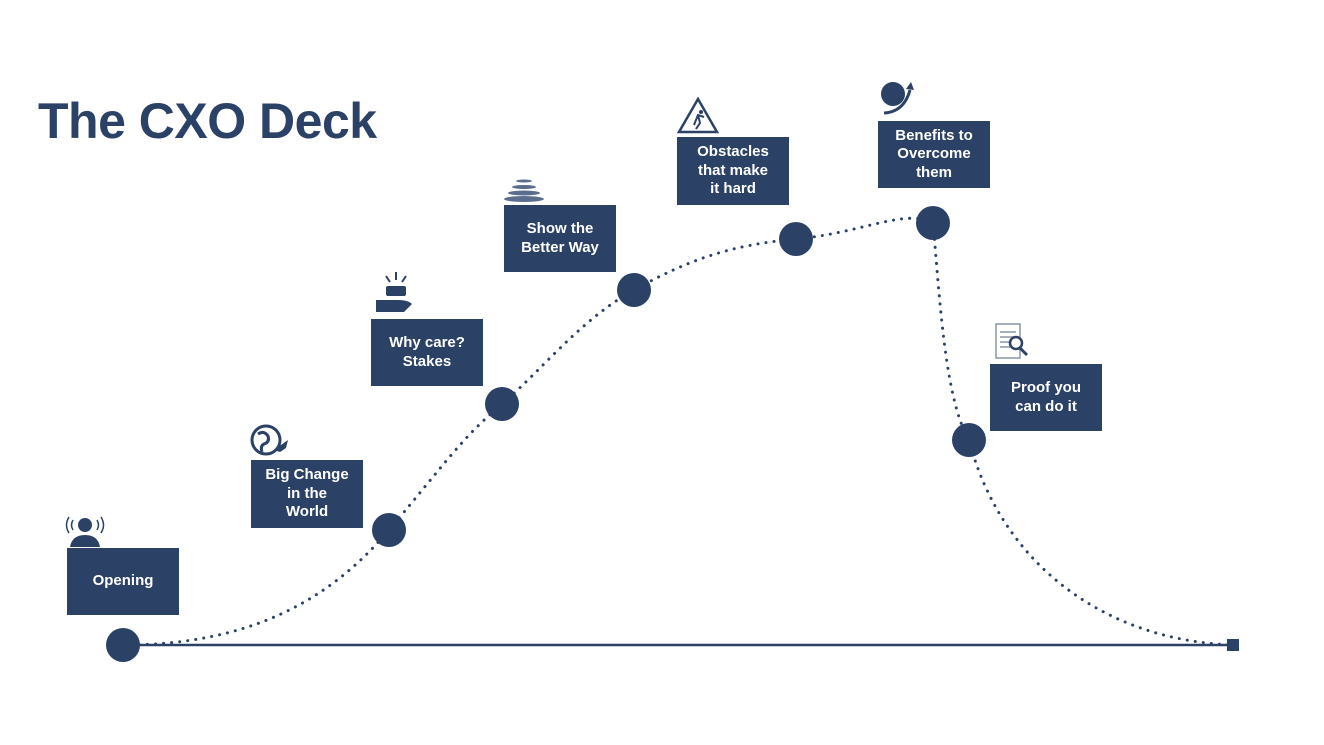 The width and height of the screenshot is (1324, 745). I want to click on document-magnifier-icon, so click(1012, 341).